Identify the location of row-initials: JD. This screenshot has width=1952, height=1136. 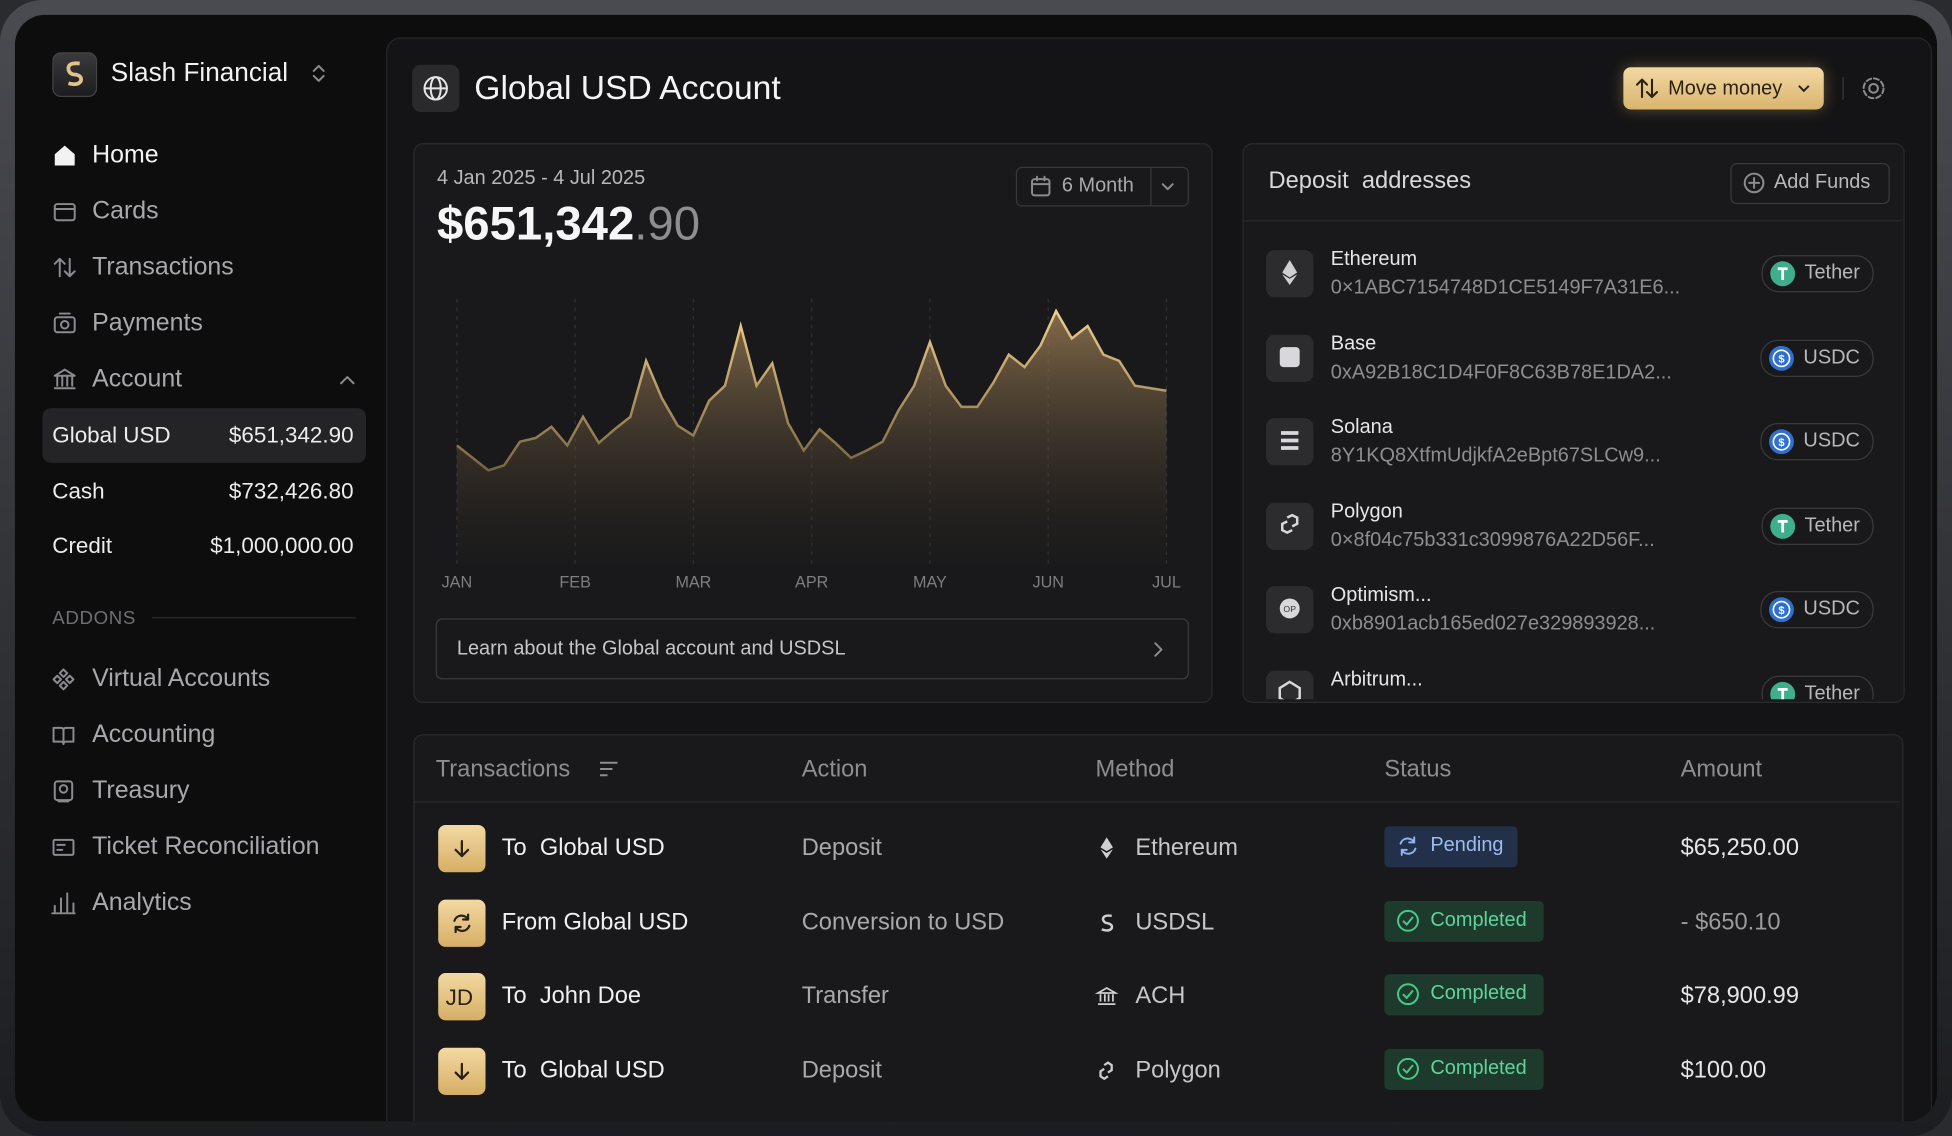
(459, 997).